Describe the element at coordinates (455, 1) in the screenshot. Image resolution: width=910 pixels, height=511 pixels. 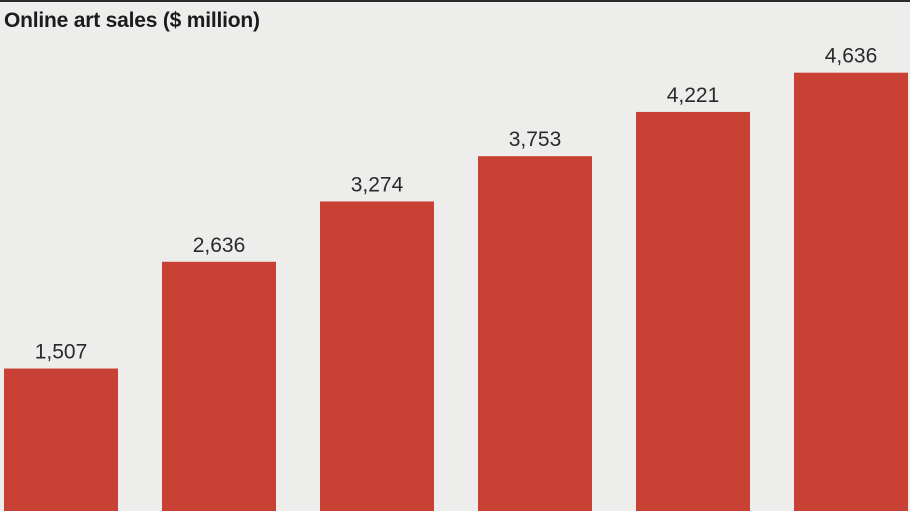
I see `top-rule` at that location.